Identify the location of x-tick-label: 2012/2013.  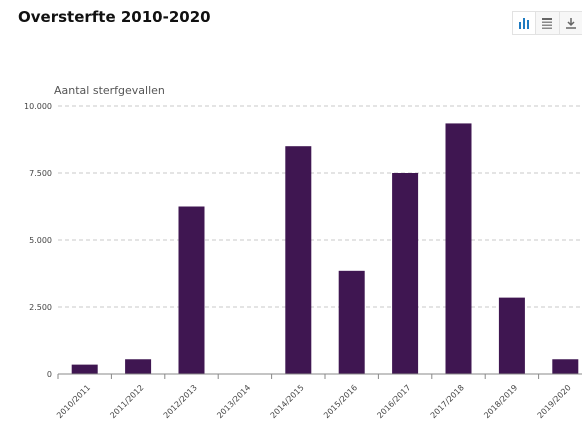
(180, 401).